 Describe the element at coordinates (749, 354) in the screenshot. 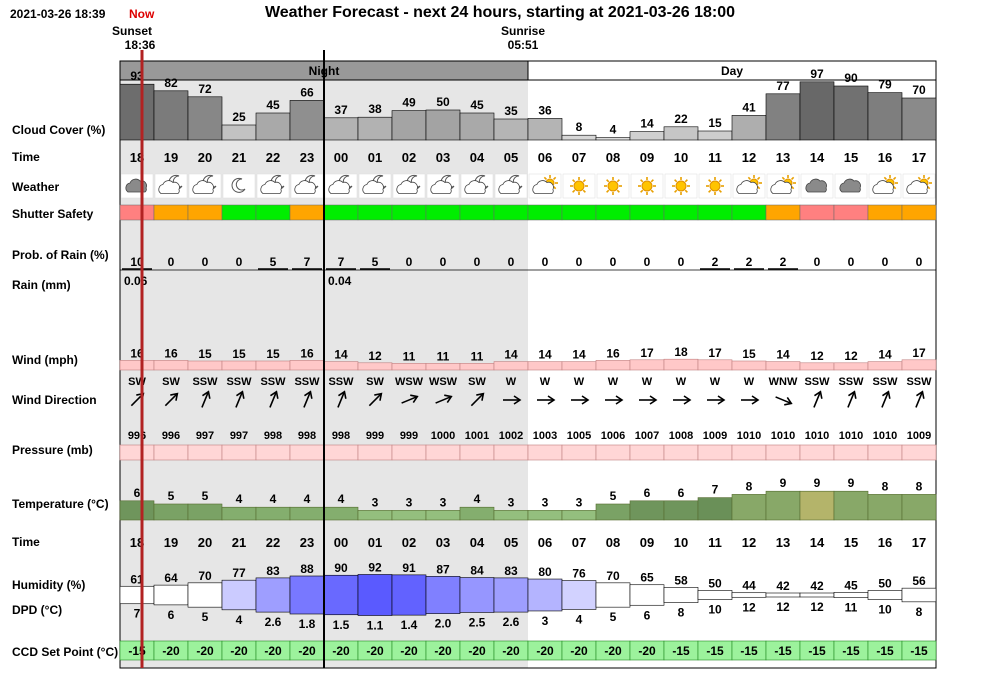

I see `wind-value: 15` at that location.